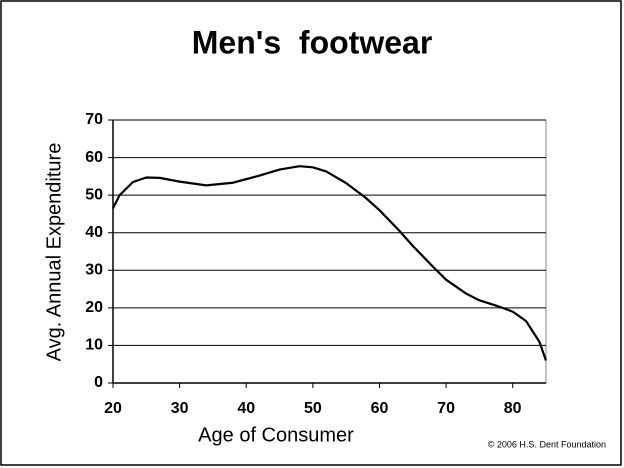 This screenshot has width=624, height=468. Describe the element at coordinates (54, 252) in the screenshot. I see `y-axis-label: Avg. Annual Expenditure` at that location.